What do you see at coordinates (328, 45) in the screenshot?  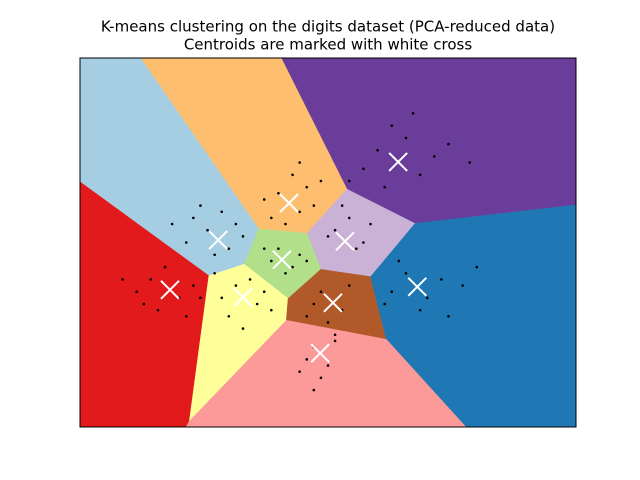 I see `chart-subtitle: Centroids are marked with white cross` at bounding box center [328, 45].